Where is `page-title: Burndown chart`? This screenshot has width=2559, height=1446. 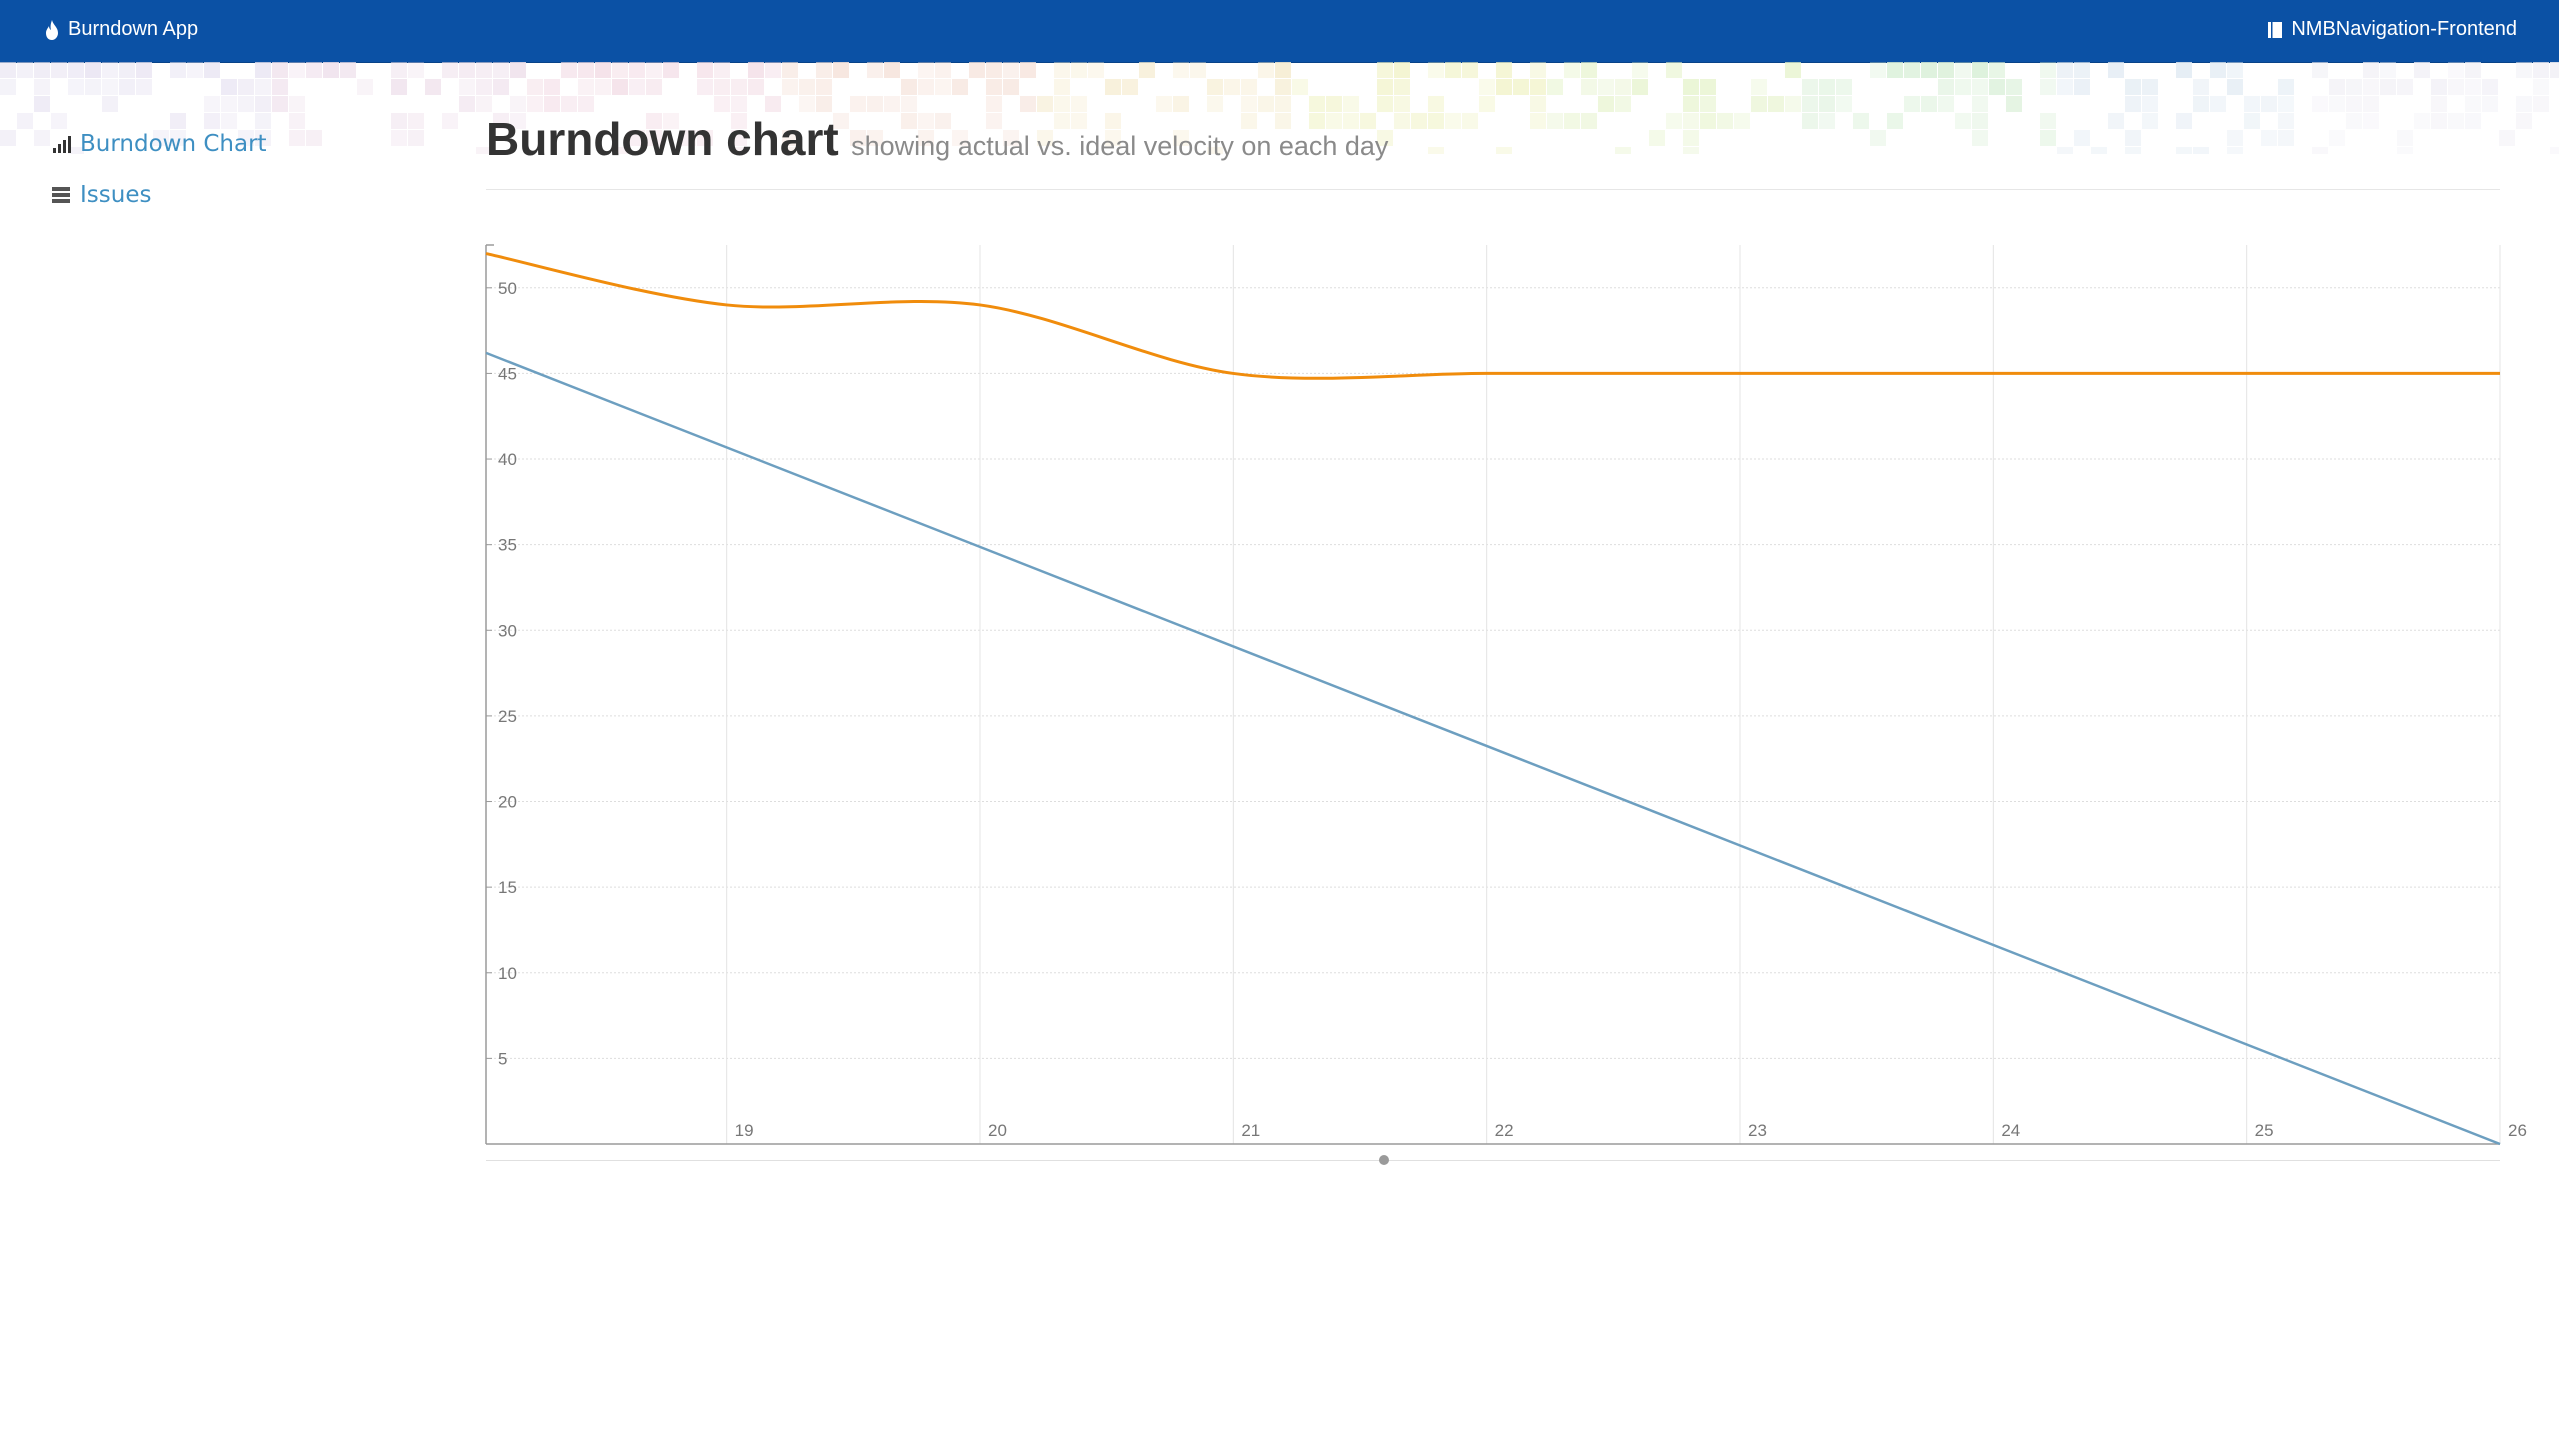
page-title: Burndown chart is located at coordinates (662, 139).